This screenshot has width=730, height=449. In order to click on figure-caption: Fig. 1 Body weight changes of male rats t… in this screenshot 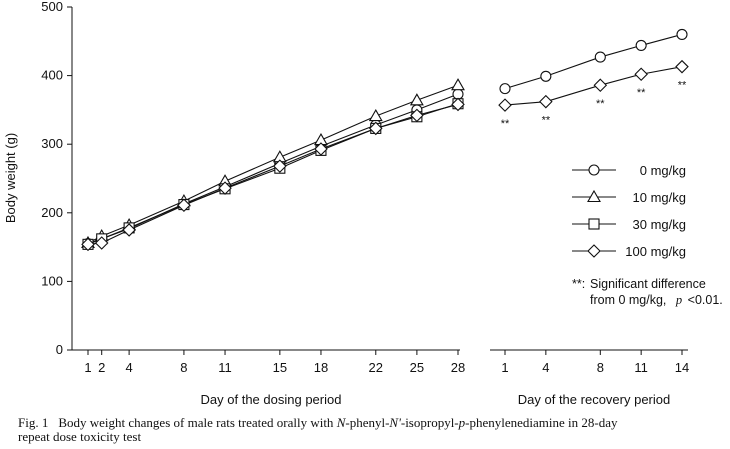, I will do `click(368, 430)`.